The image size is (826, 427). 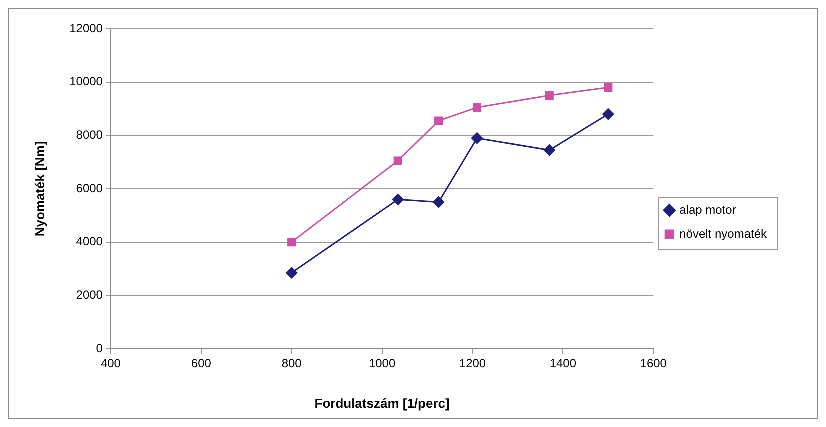 What do you see at coordinates (100, 348) in the screenshot?
I see `y-tick-label: 0` at bounding box center [100, 348].